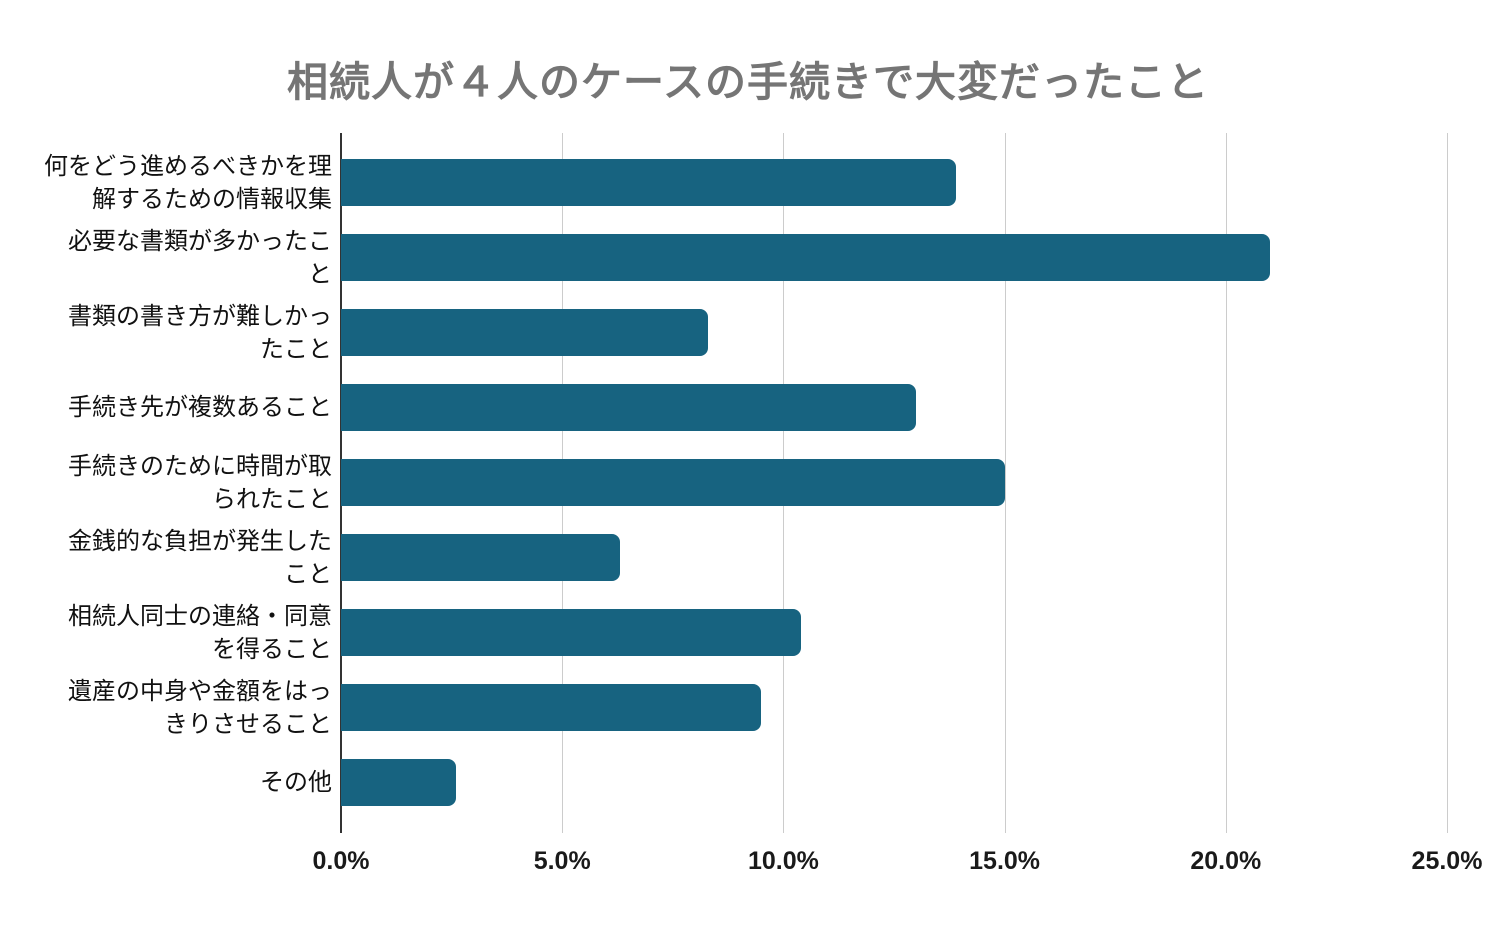 Image resolution: width=1496 pixels, height=925 pixels. Describe the element at coordinates (296, 782) in the screenshot. I see `category-label-9: その他` at that location.